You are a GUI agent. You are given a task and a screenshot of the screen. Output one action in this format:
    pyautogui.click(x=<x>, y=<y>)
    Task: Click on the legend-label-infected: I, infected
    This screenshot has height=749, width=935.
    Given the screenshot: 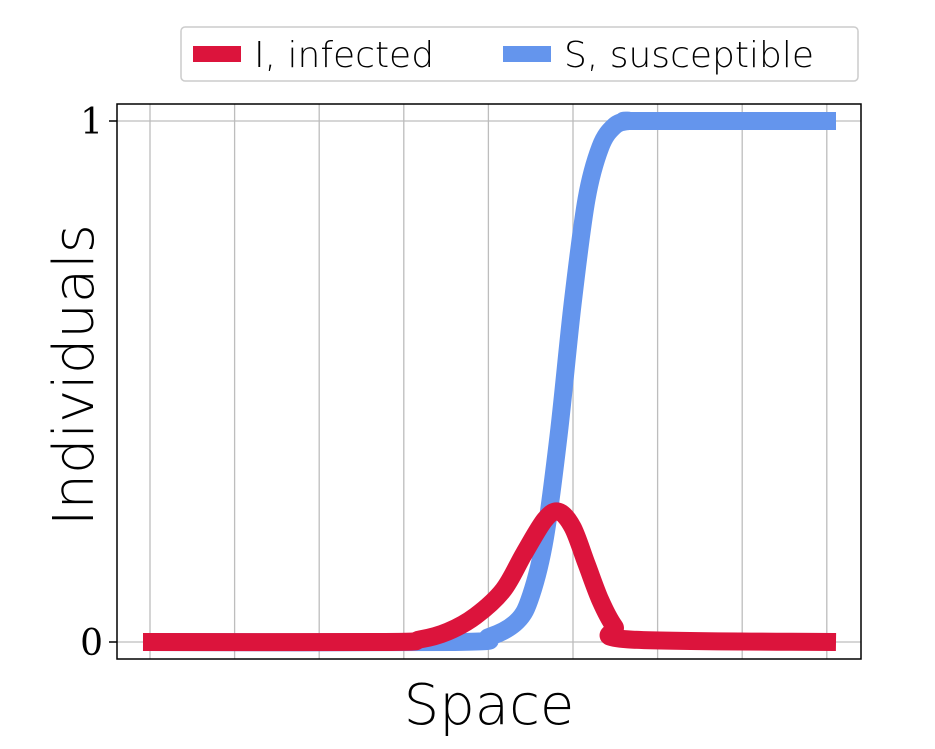 What is the action you would take?
    pyautogui.click(x=344, y=55)
    